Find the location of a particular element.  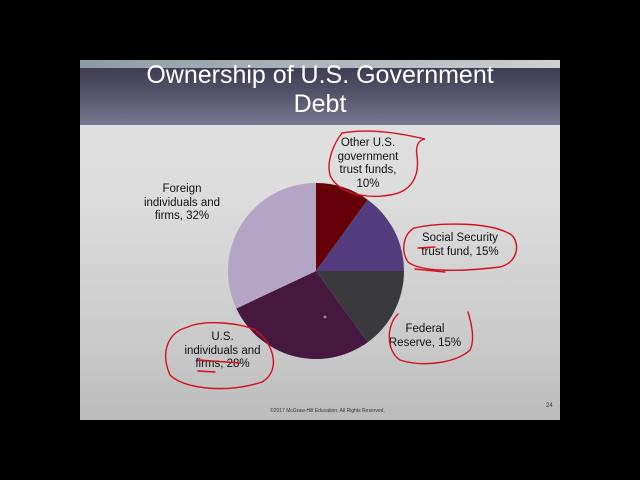

label-social-security: Social Security trust fund, 15% is located at coordinates (460, 245).